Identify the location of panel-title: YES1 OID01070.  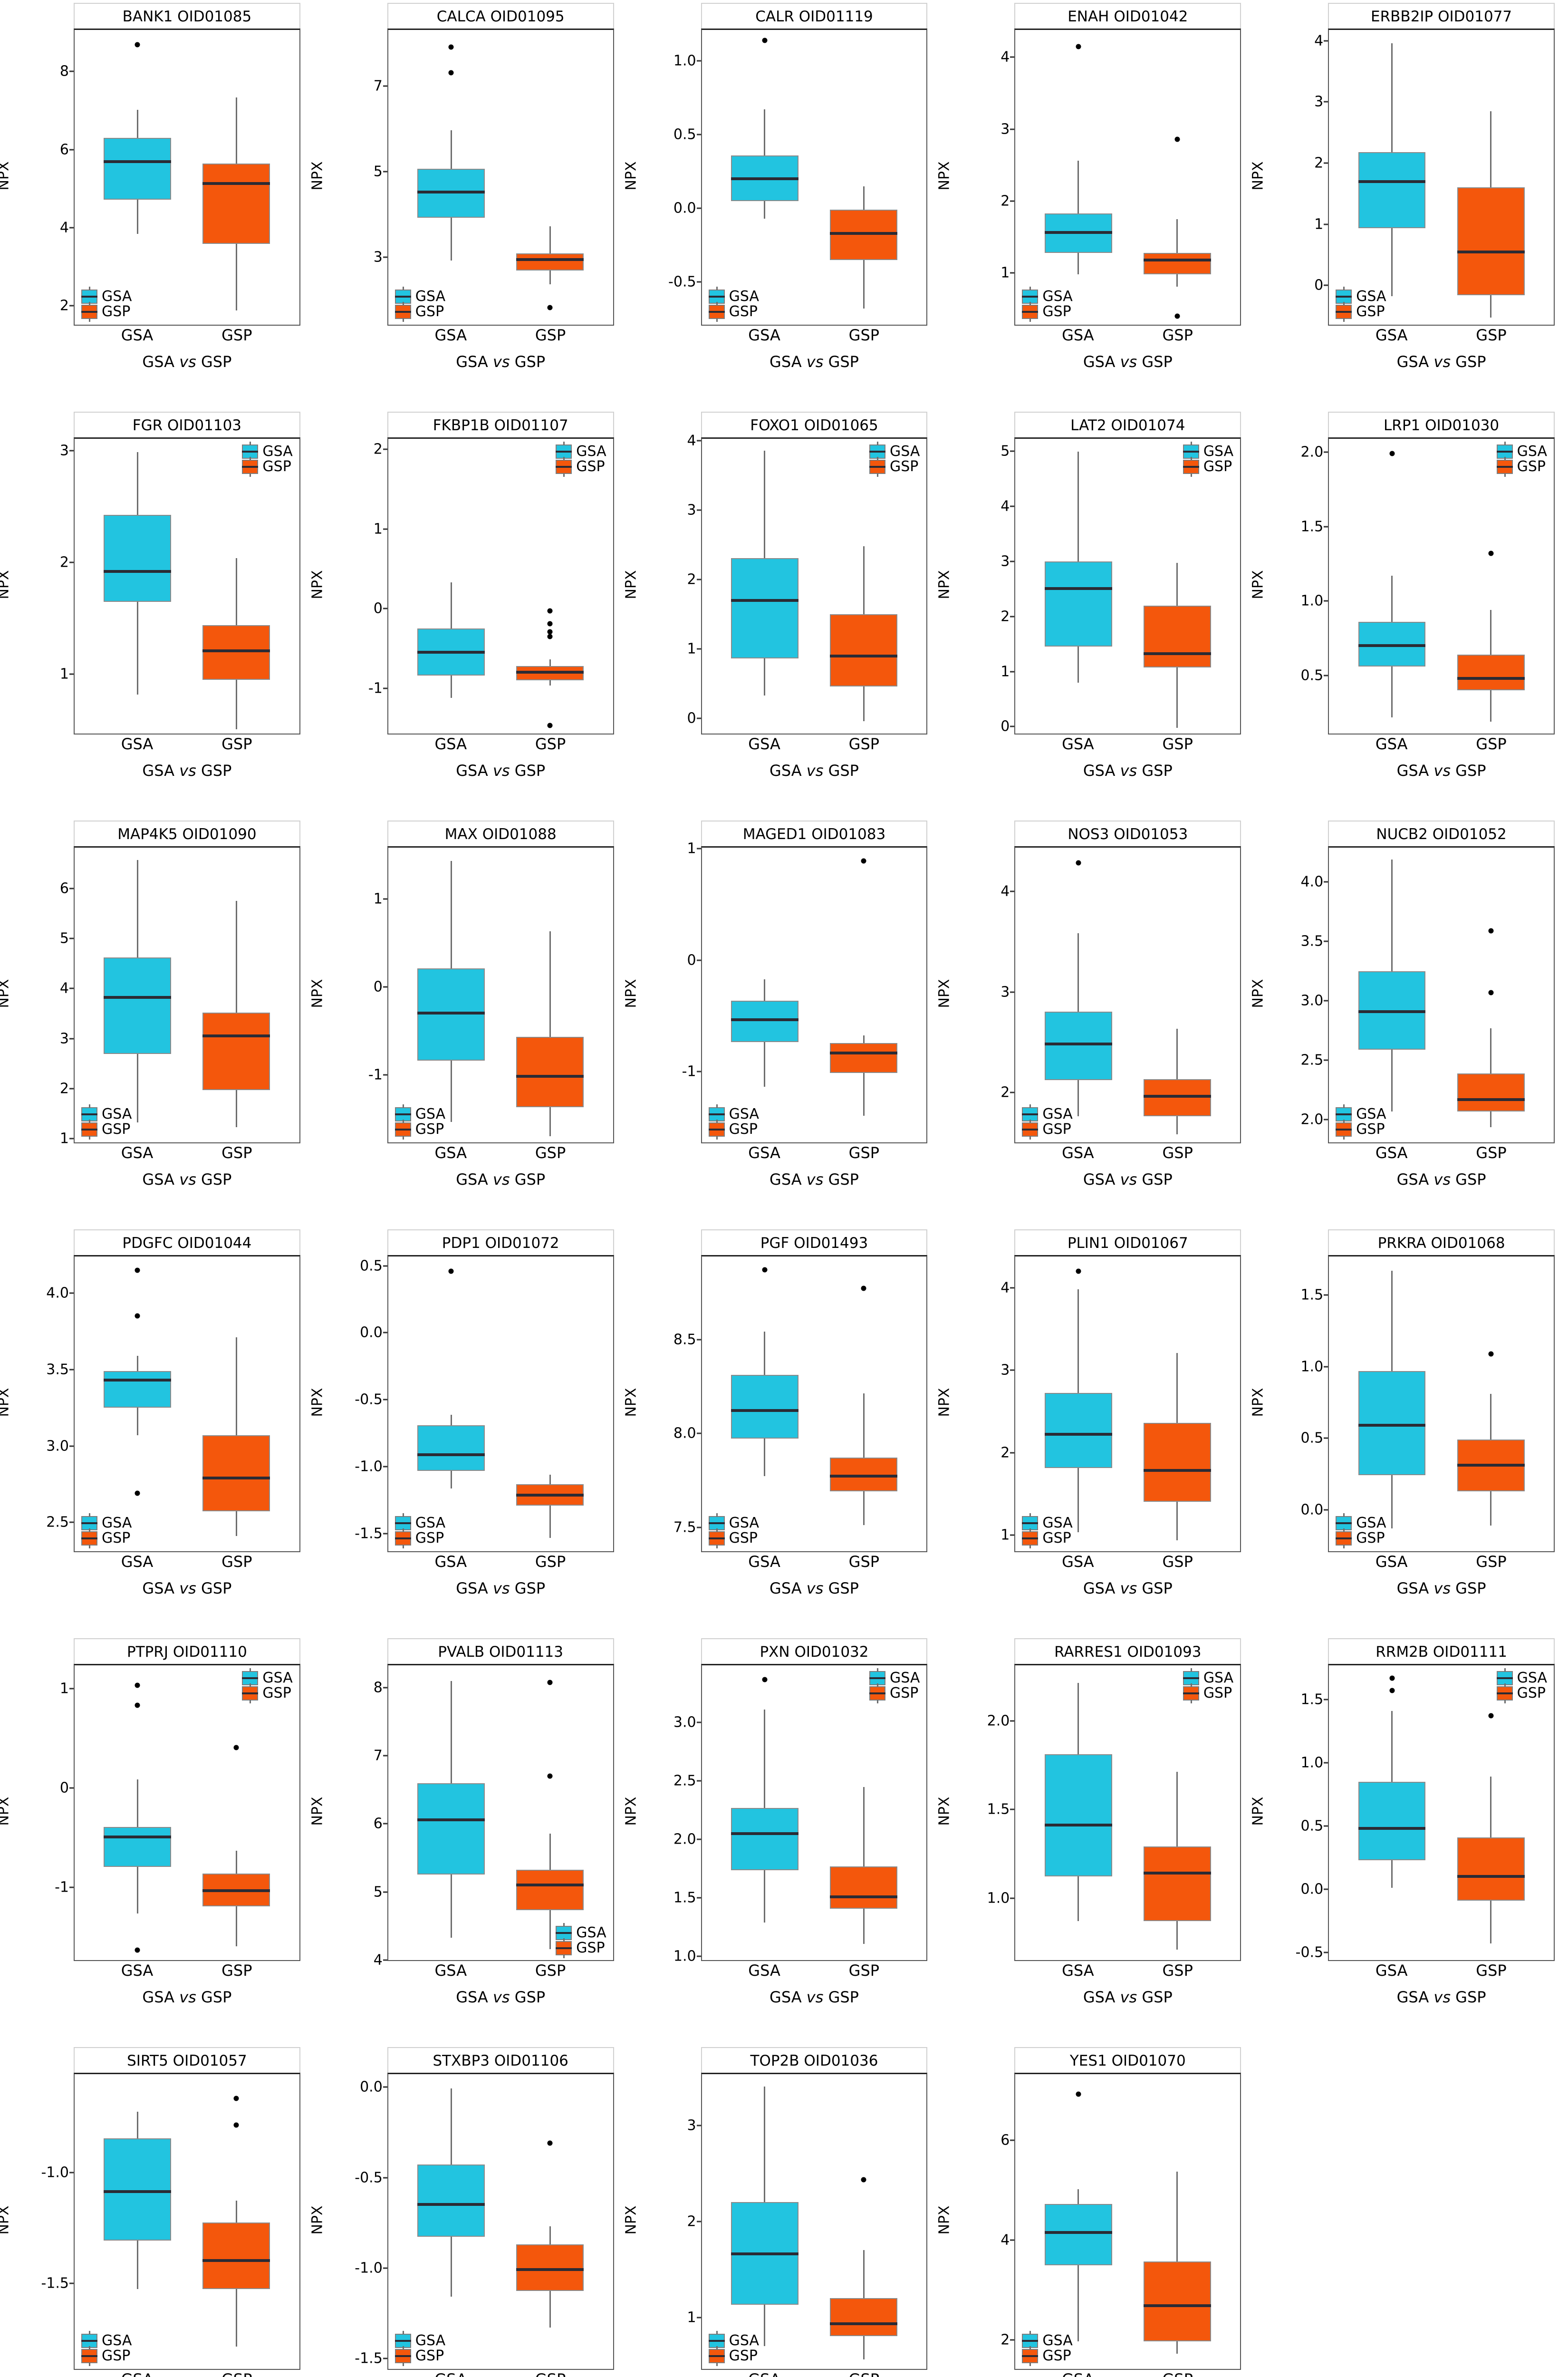
(1127, 2060).